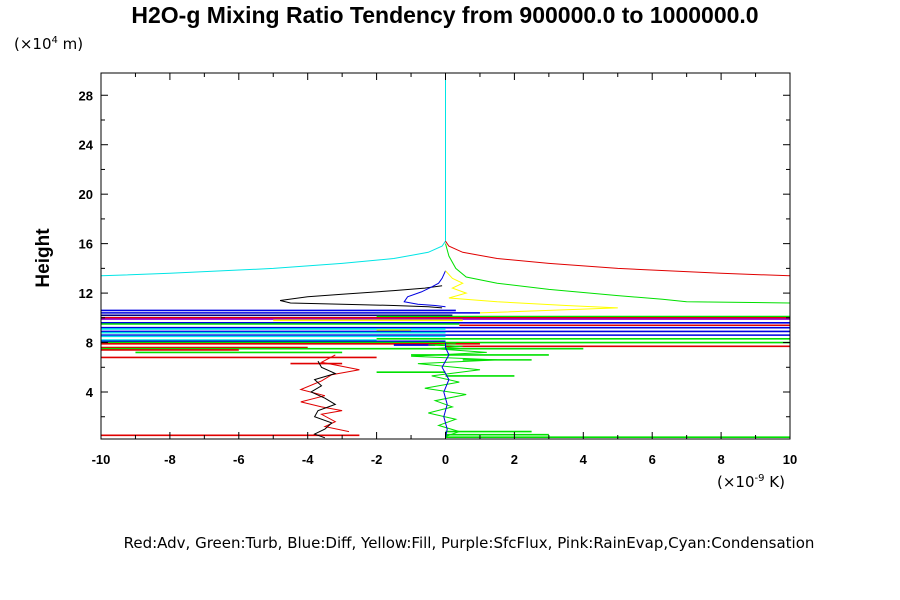  I want to click on y-tick-label-6: 28, so click(86, 95).